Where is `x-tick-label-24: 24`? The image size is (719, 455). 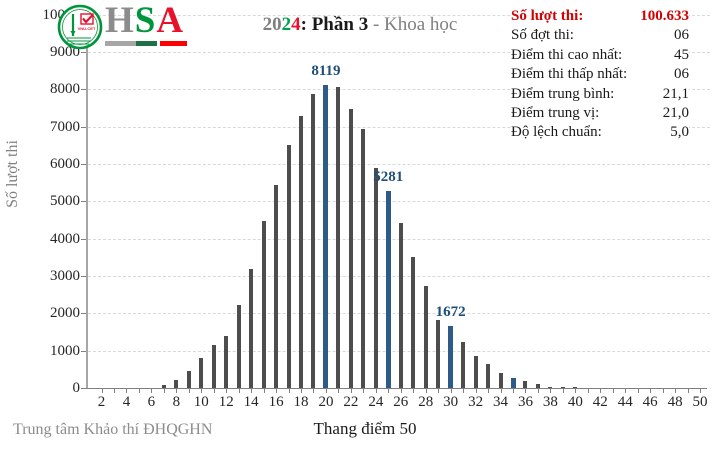
x-tick-label-24: 24 is located at coordinates (376, 402).